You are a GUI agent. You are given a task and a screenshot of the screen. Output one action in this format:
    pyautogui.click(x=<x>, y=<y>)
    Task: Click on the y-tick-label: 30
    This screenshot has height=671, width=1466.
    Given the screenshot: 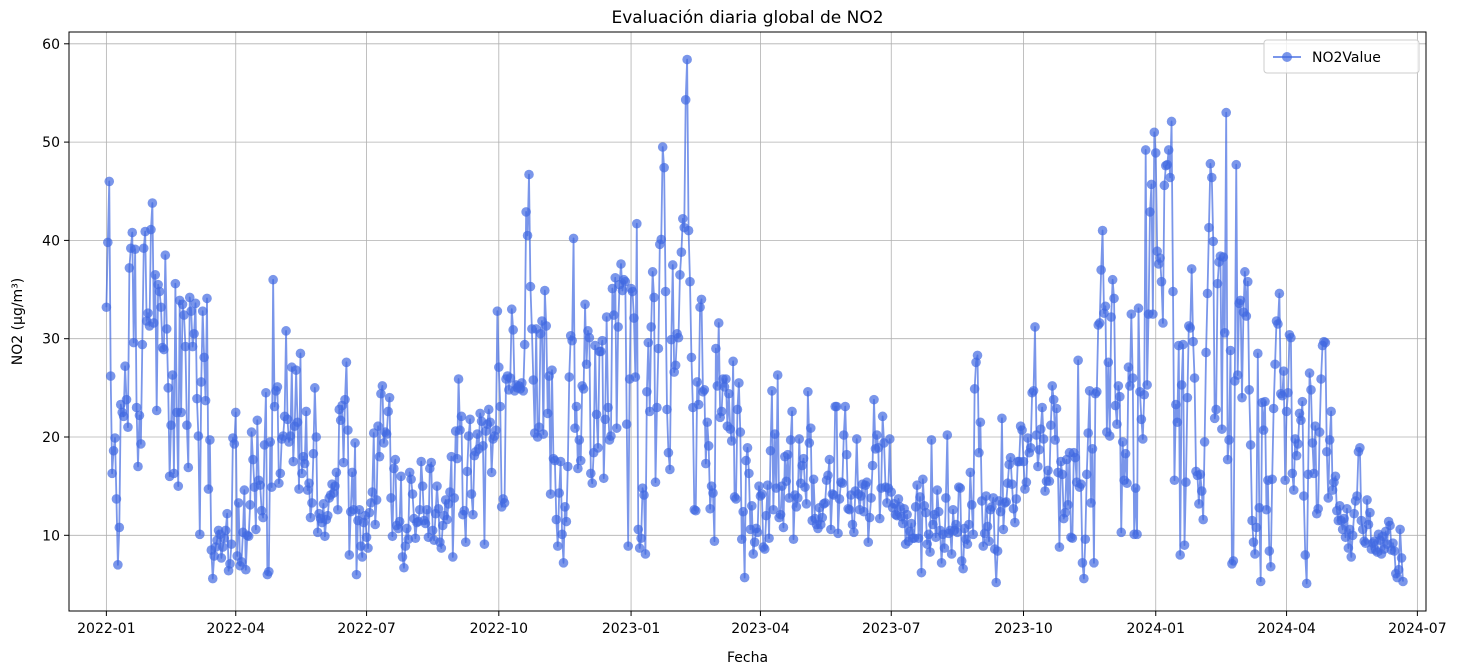 What is the action you would take?
    pyautogui.click(x=51, y=340)
    